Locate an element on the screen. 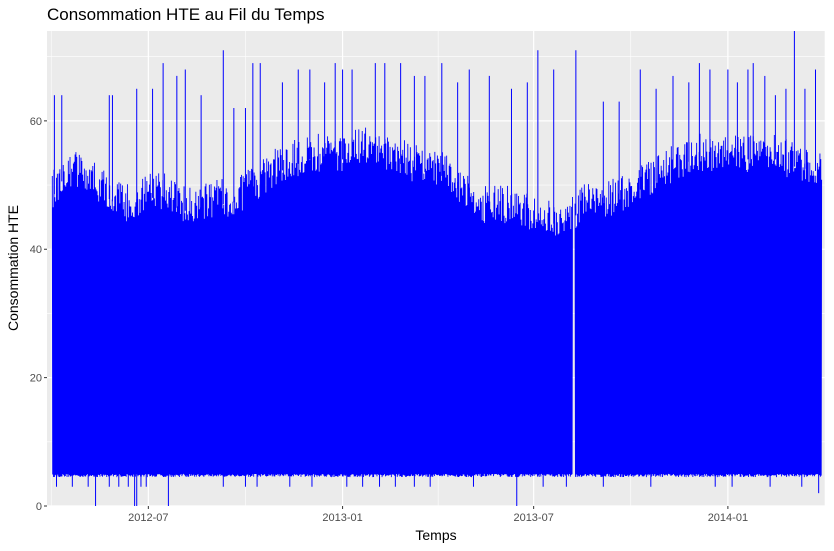 This screenshot has width=834, height=551. x-tick-label: 2014-01 is located at coordinates (728, 518).